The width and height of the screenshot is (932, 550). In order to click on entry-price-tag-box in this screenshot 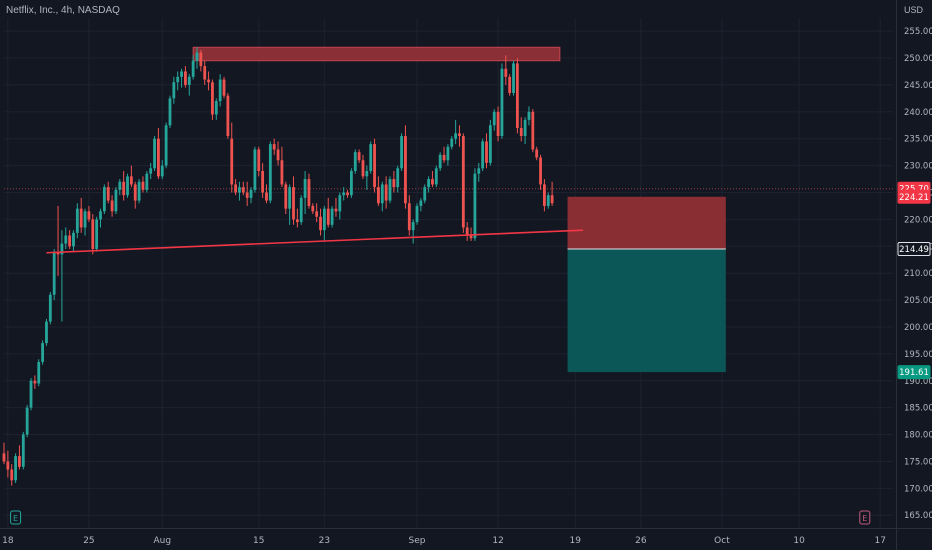, I will do `click(914, 249)`.